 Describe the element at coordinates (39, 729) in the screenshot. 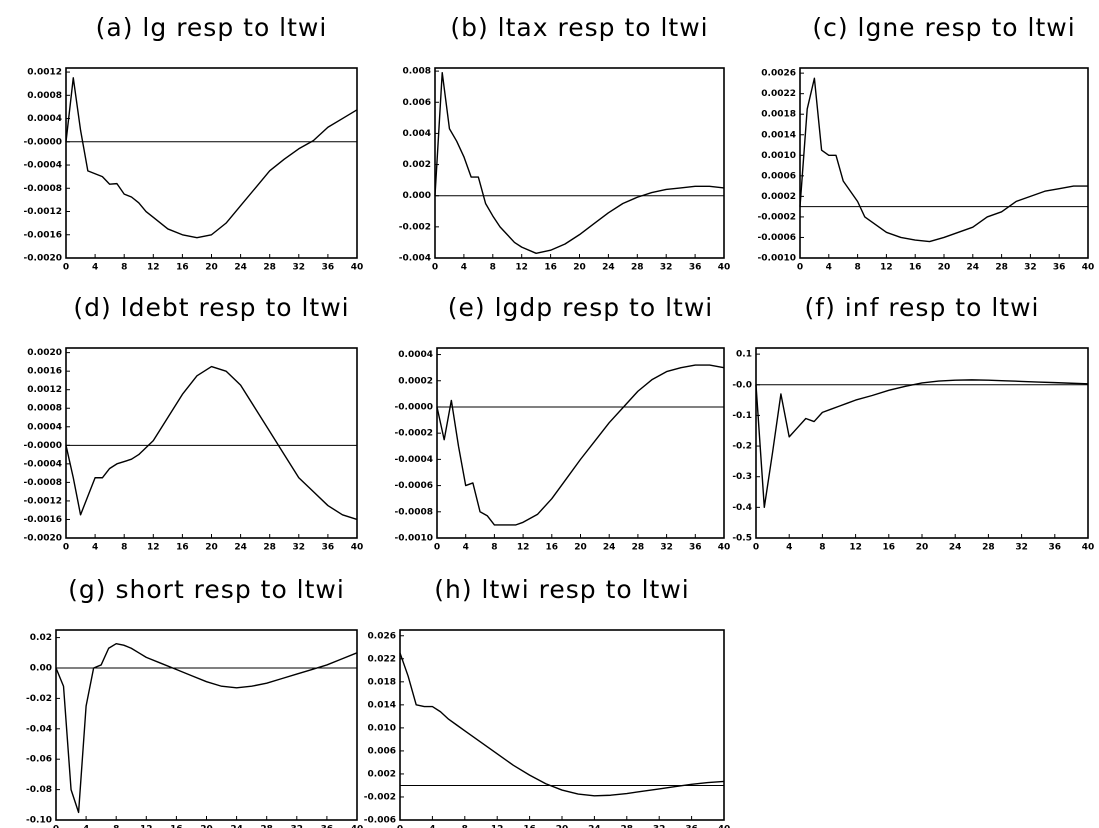

I see `y-tick-label: -0.04` at that location.